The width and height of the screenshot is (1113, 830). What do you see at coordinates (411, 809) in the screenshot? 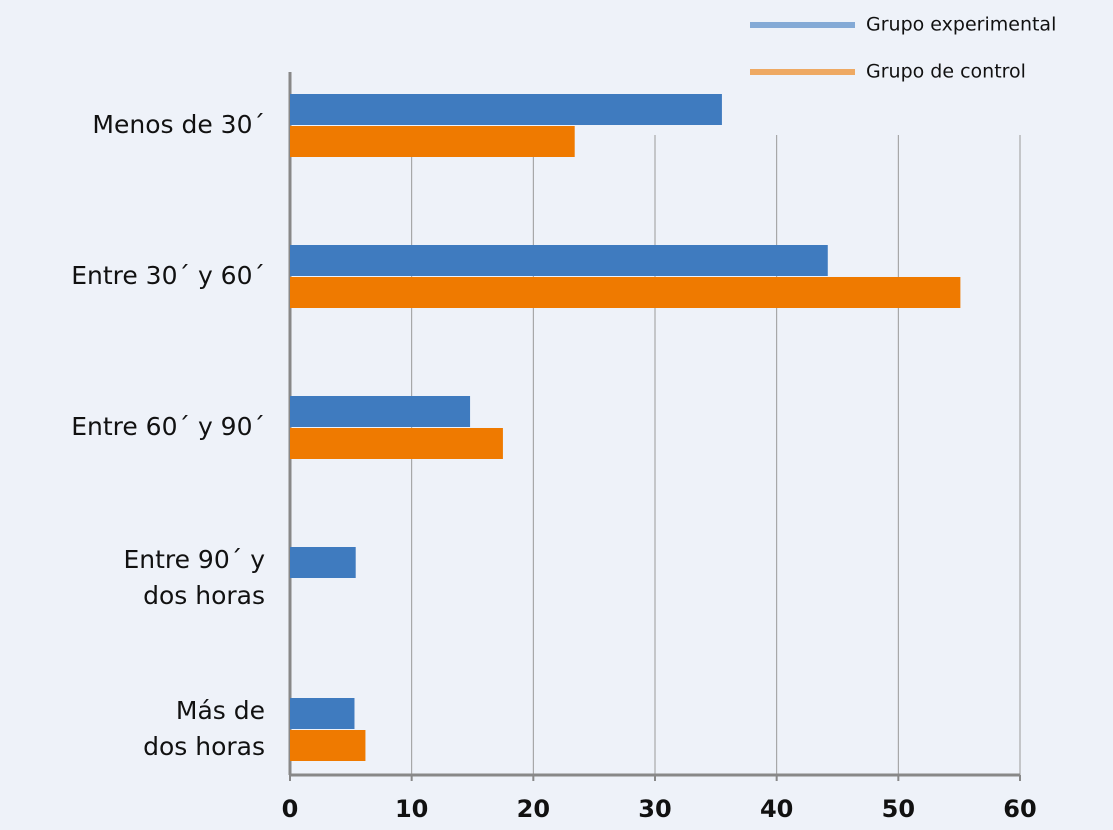
I see `x-tick-label: 10` at bounding box center [411, 809].